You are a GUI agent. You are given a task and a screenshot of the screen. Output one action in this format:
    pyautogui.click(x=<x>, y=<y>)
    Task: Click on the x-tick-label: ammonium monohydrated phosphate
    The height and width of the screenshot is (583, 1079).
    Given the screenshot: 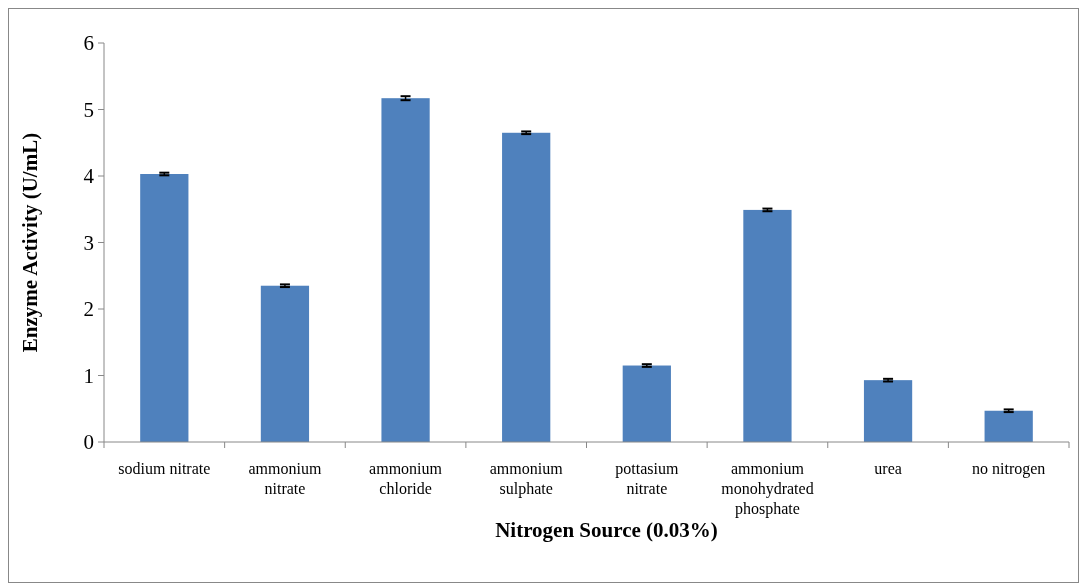 What is the action you would take?
    pyautogui.click(x=767, y=489)
    